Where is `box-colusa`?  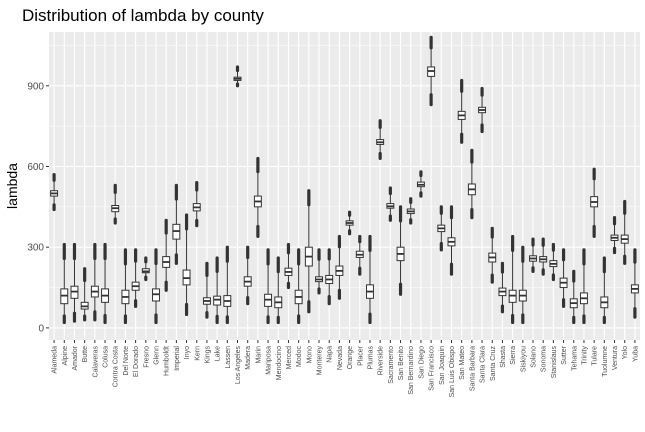 box-colusa is located at coordinates (105, 283).